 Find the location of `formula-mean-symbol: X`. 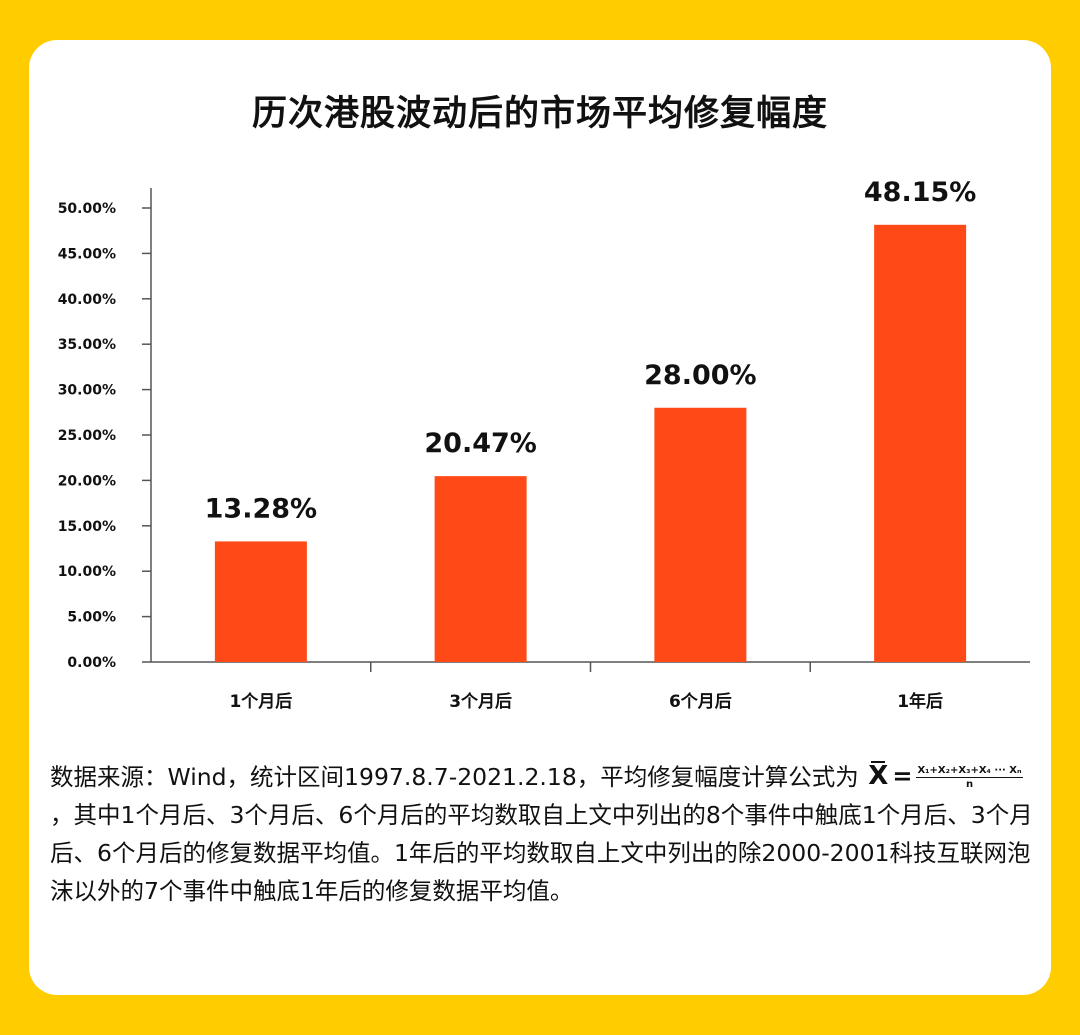

formula-mean-symbol: X is located at coordinates (878, 775).